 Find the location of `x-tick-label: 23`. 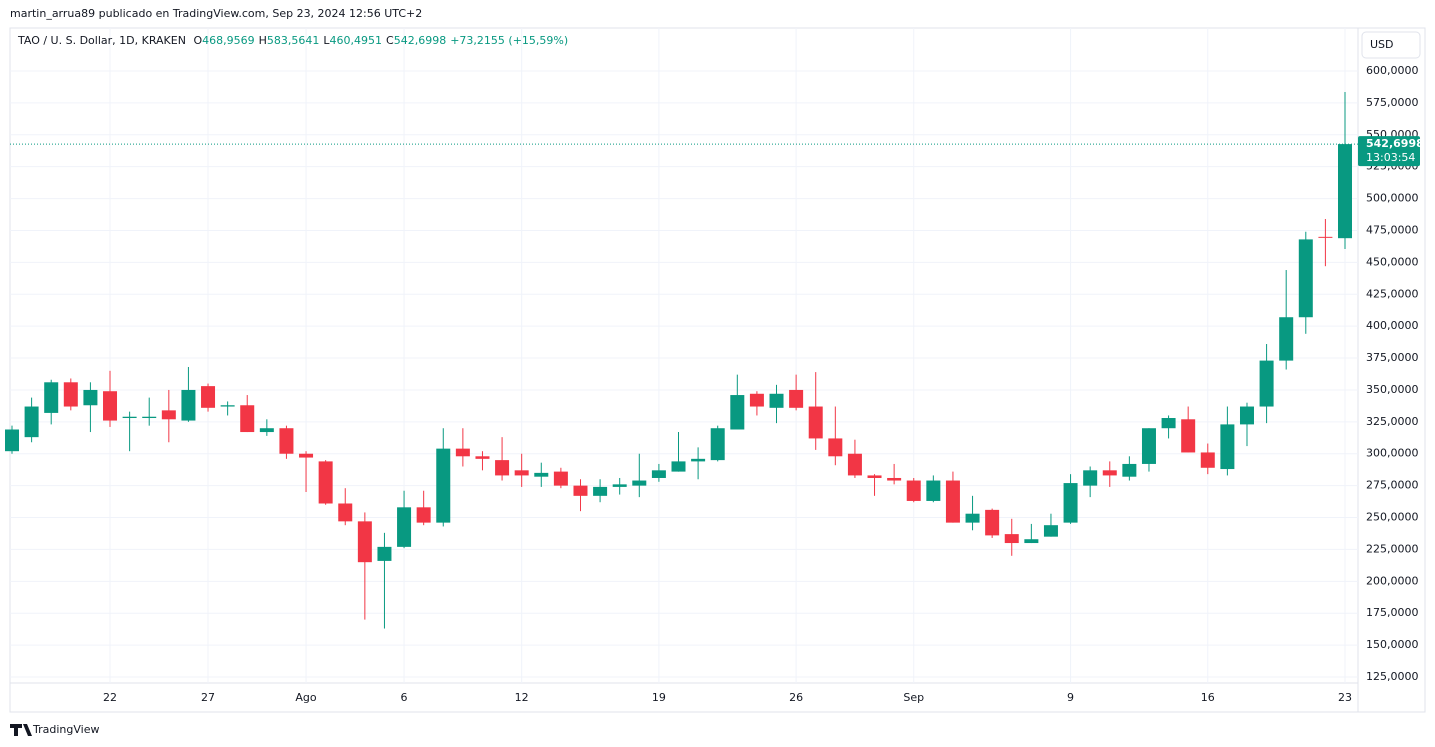

x-tick-label: 23 is located at coordinates (1345, 697).